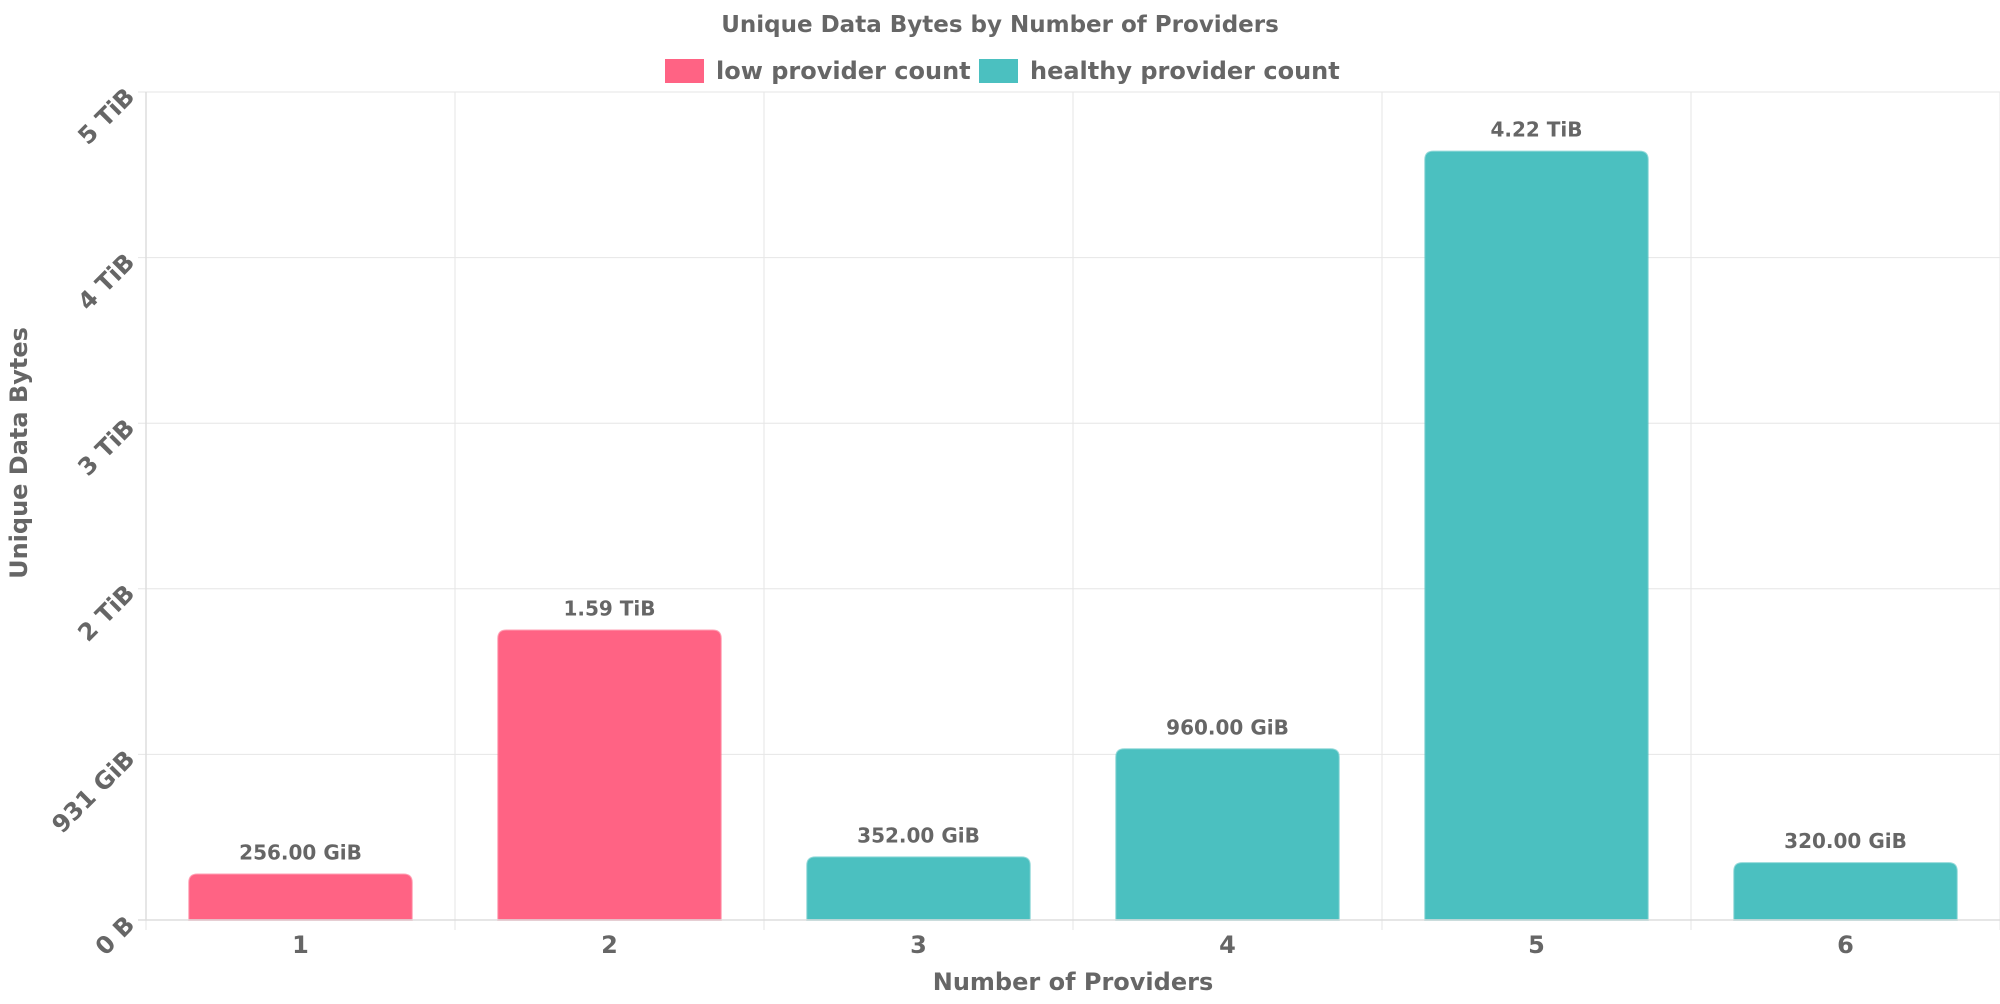 This screenshot has width=2000, height=1004. I want to click on y-tick-label: 4 TiB, so click(106, 282).